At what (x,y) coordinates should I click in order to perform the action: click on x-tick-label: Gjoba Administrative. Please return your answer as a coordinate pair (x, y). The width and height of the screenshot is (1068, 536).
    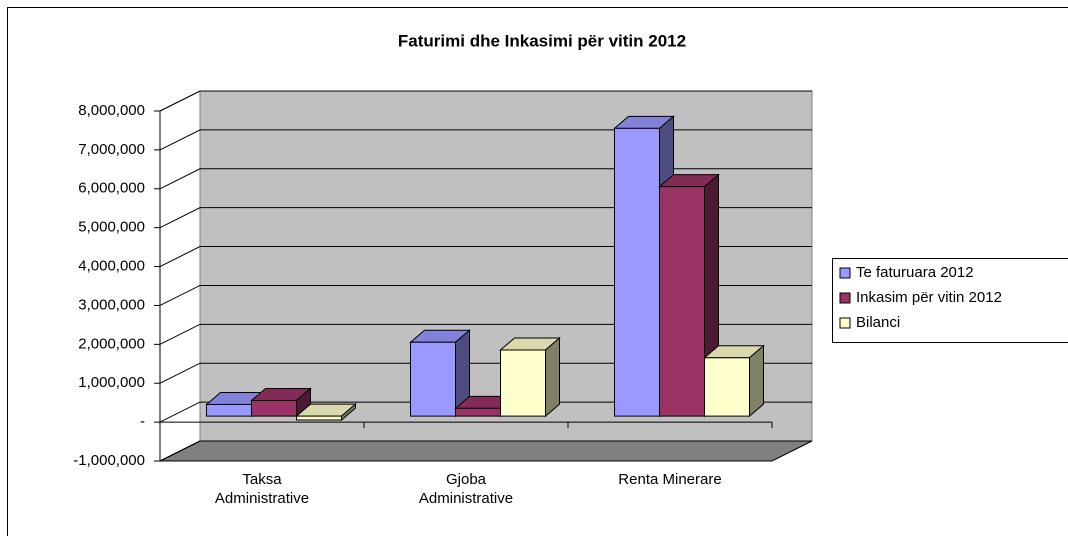
    Looking at the image, I should click on (466, 489).